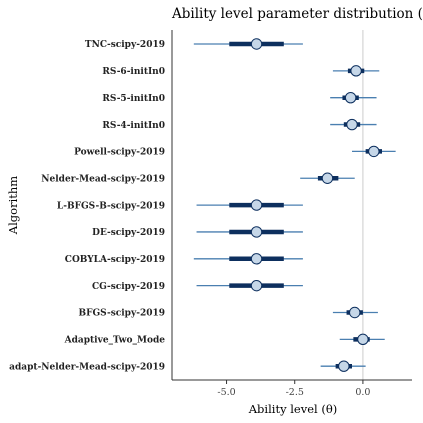 The width and height of the screenshot is (423, 423). I want to click on category-label: RS-6-initIn0, so click(133, 72).